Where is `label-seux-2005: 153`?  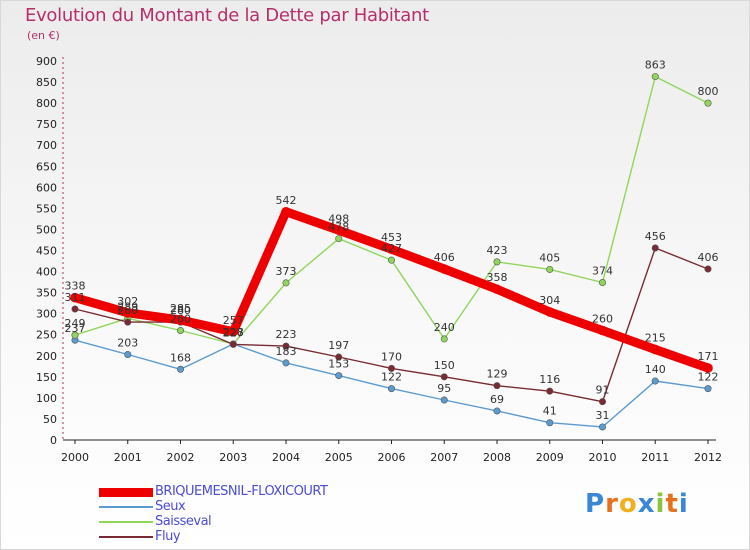
label-seux-2005: 153 is located at coordinates (338, 364).